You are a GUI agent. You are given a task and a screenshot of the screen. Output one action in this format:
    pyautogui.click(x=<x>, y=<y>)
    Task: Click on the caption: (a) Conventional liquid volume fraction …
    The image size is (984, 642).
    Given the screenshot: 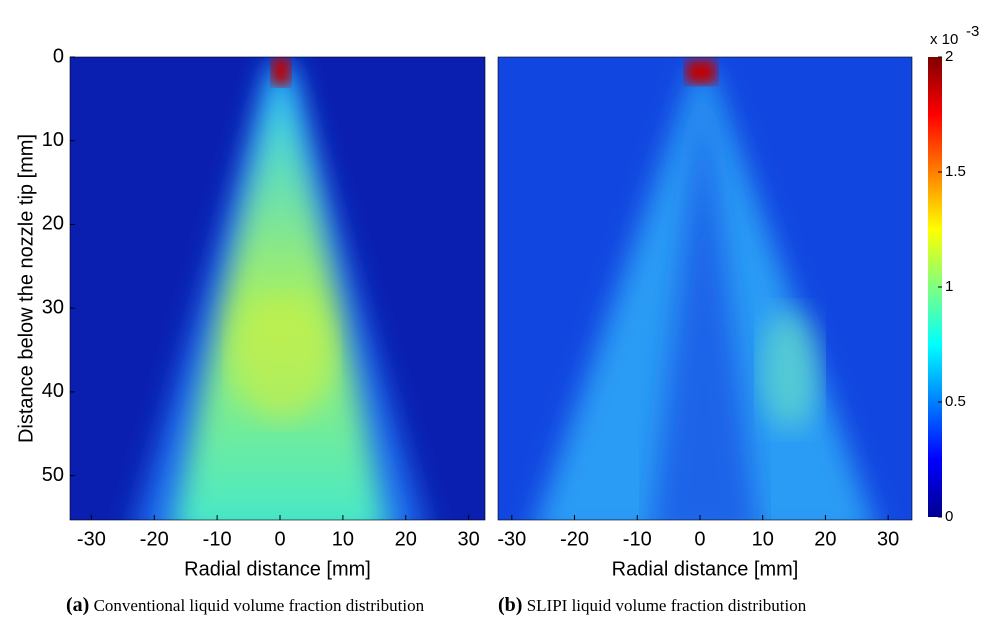 What is the action you would take?
    pyautogui.click(x=276, y=605)
    